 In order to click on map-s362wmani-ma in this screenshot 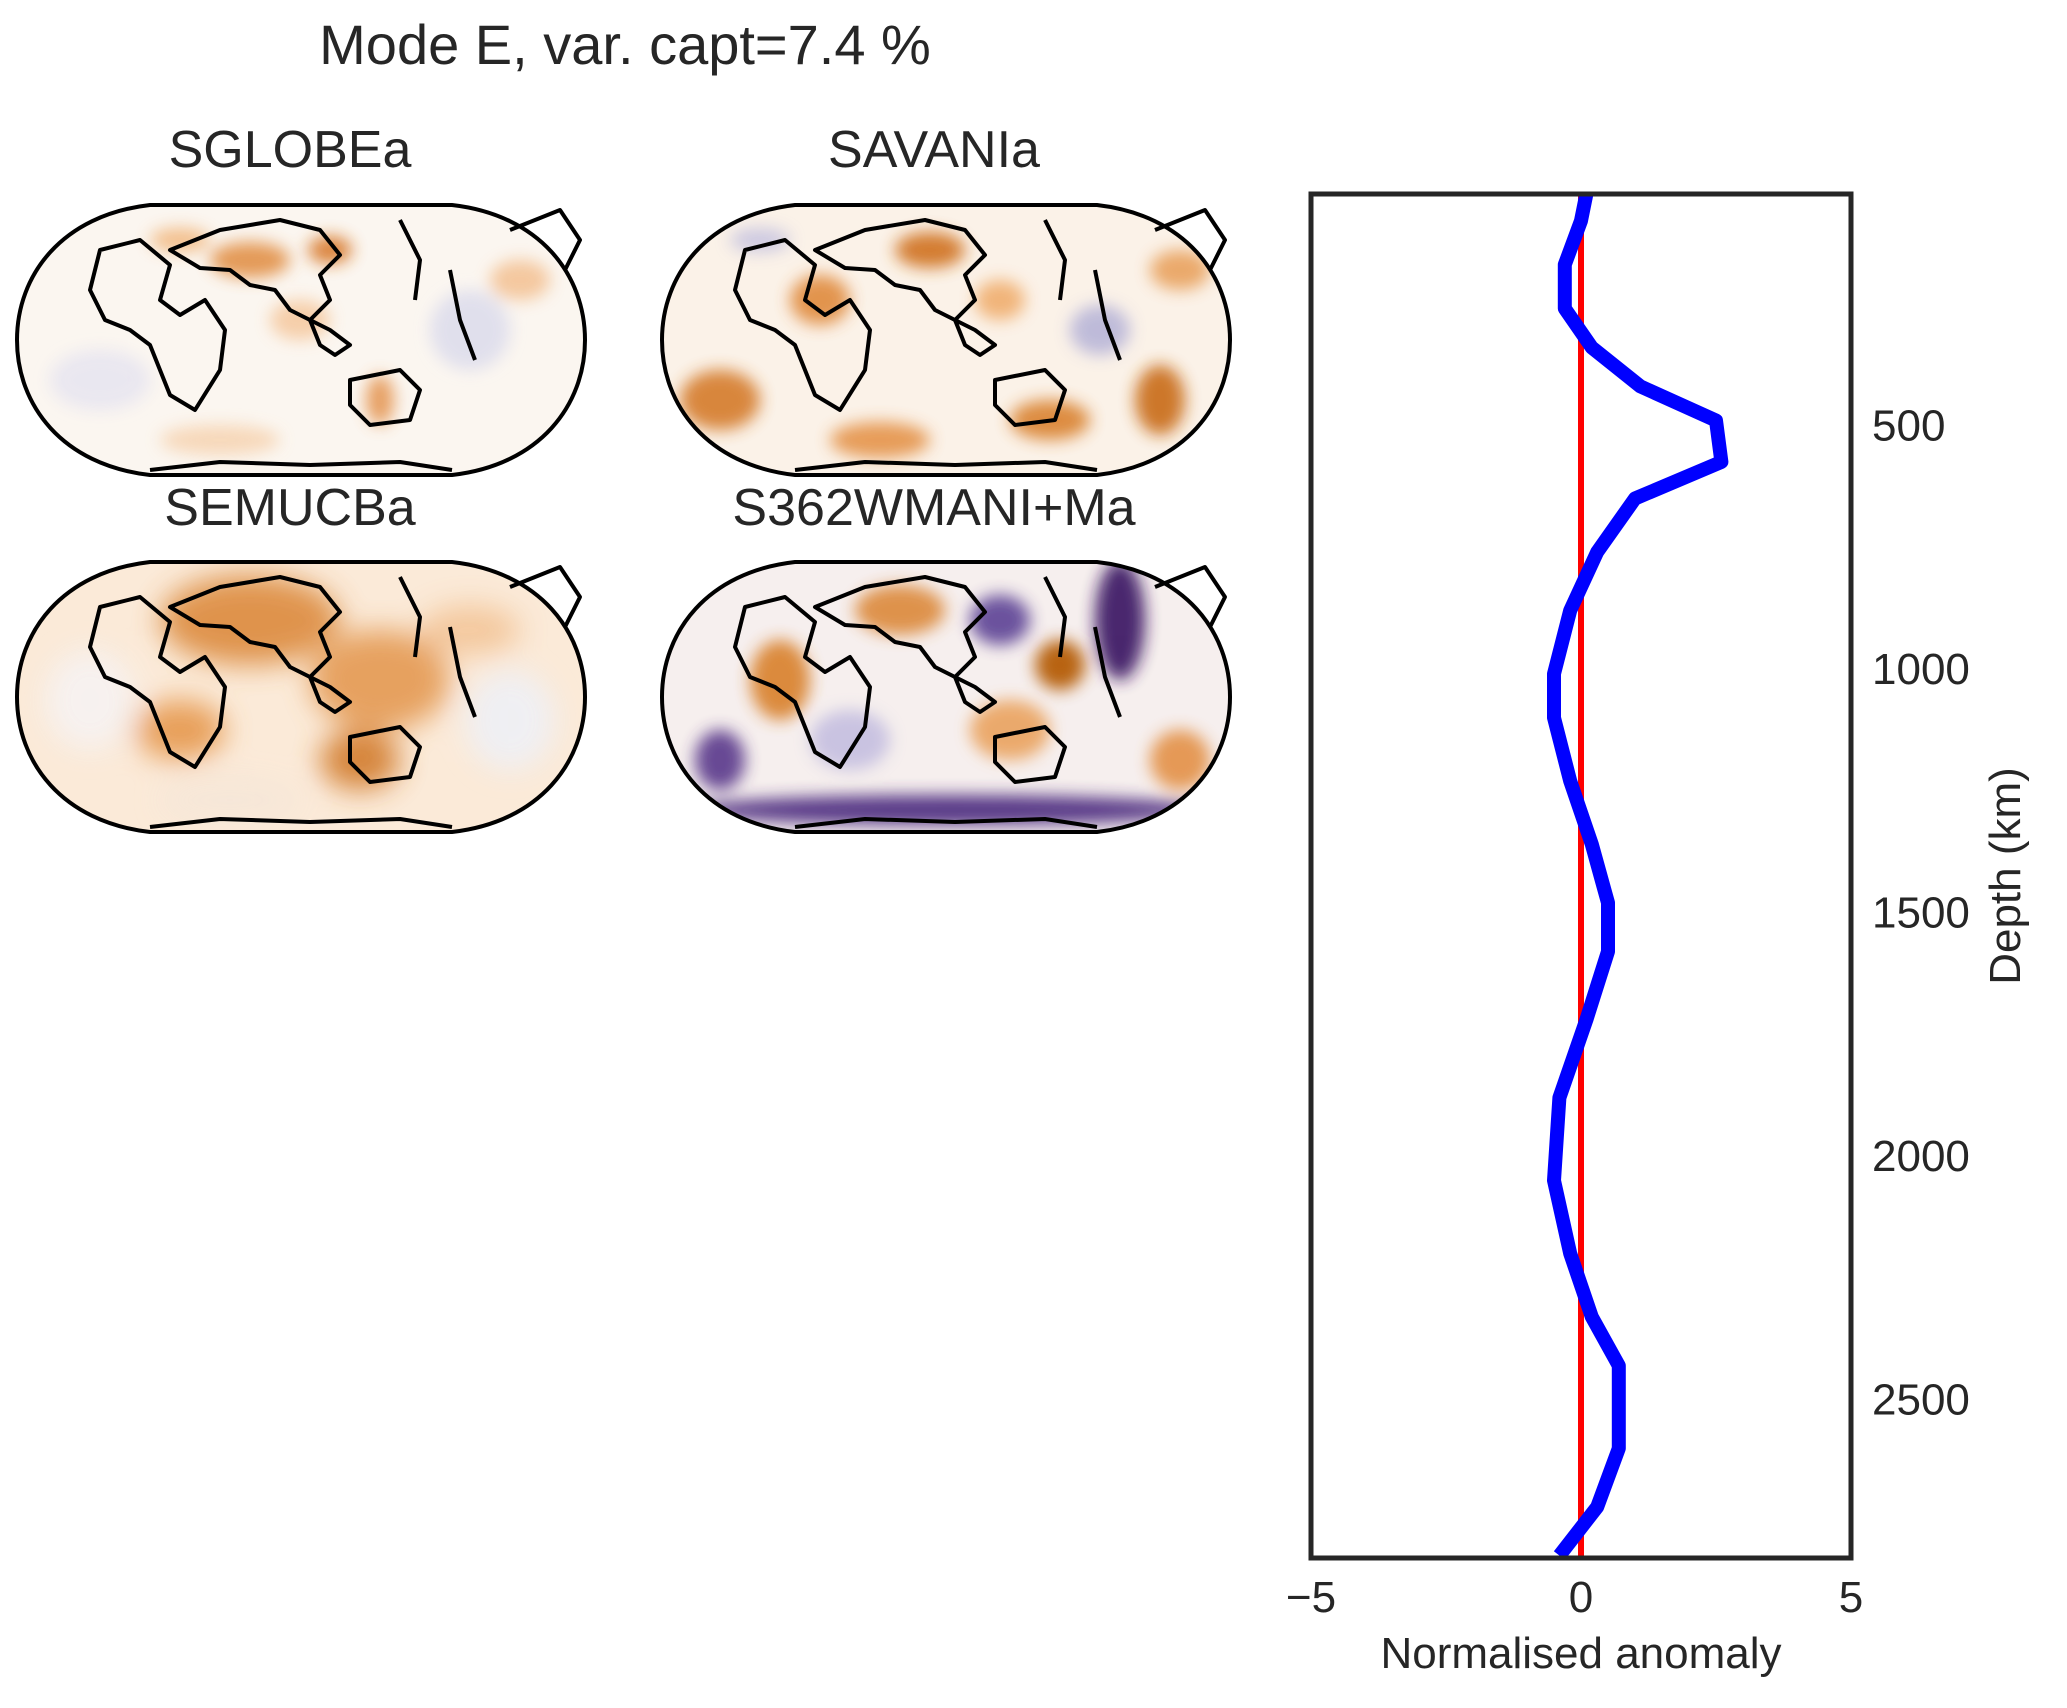, I will do `click(946, 697)`.